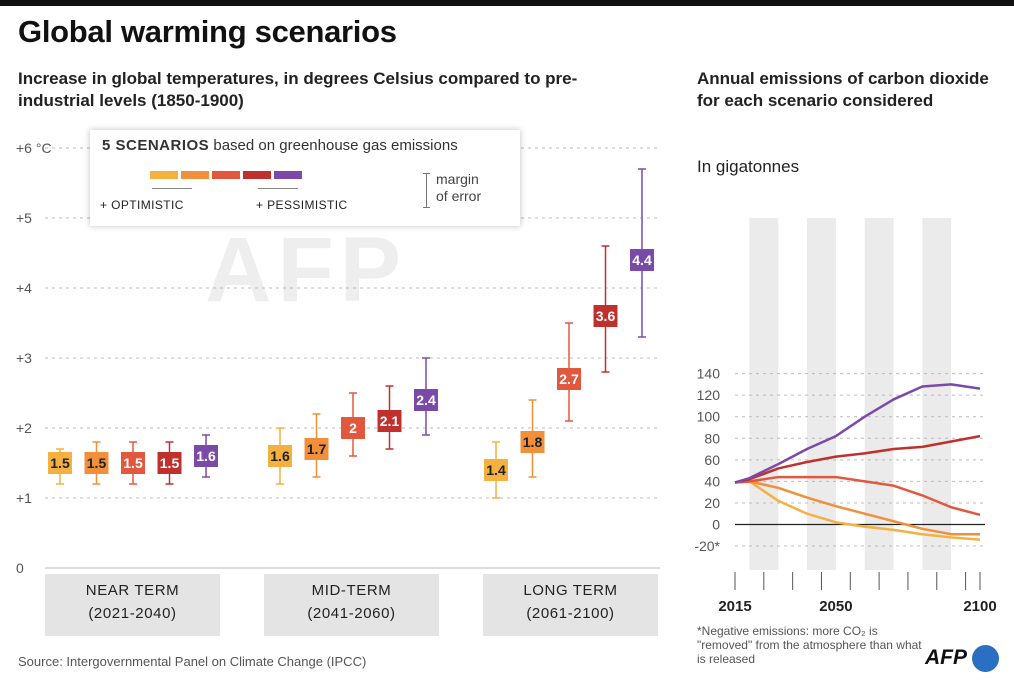  Describe the element at coordinates (142, 205) in the screenshot. I see `legend-optimistic: + OPTIMISTIC` at that location.